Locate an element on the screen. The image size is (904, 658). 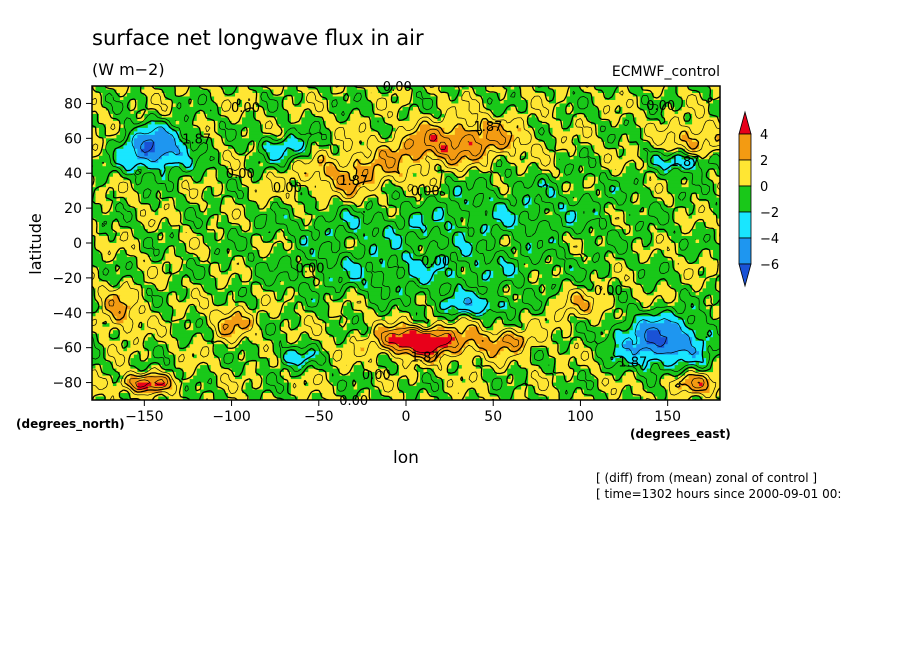
field-cell-2005 is located at coordinates (352, 293).